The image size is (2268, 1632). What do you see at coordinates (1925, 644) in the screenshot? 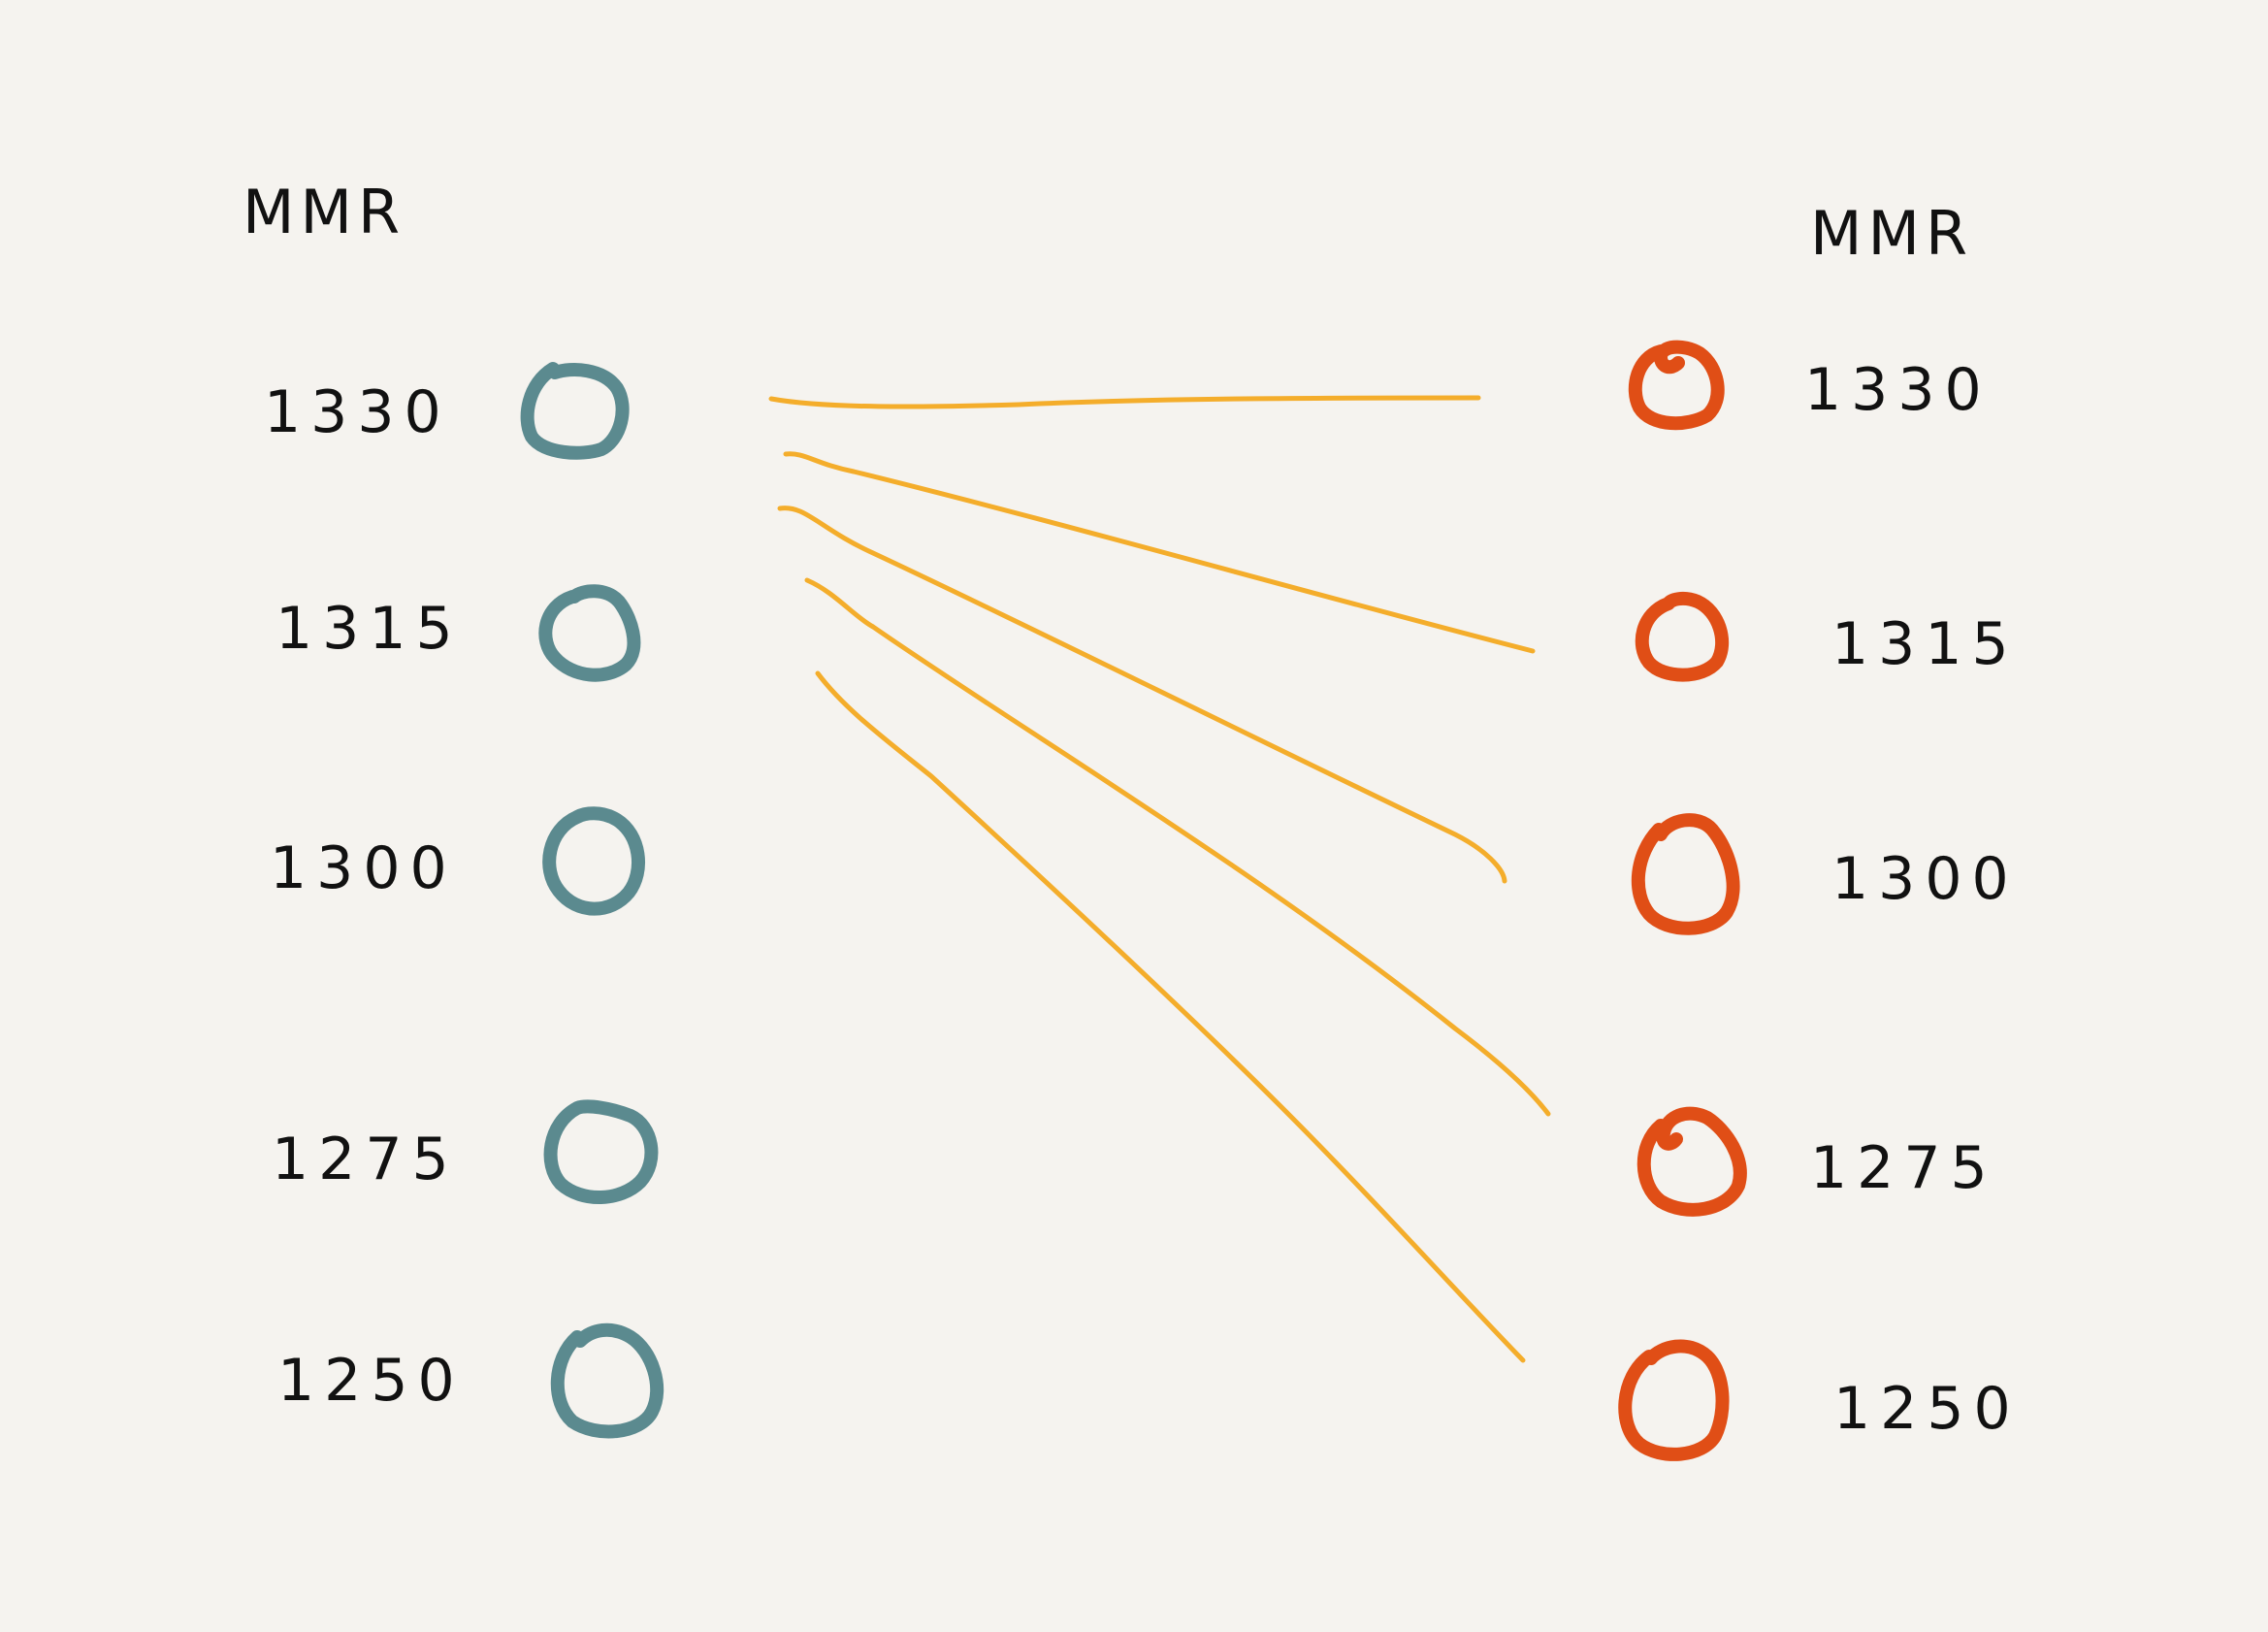
I see `right-value-1315: 1315` at bounding box center [1925, 644].